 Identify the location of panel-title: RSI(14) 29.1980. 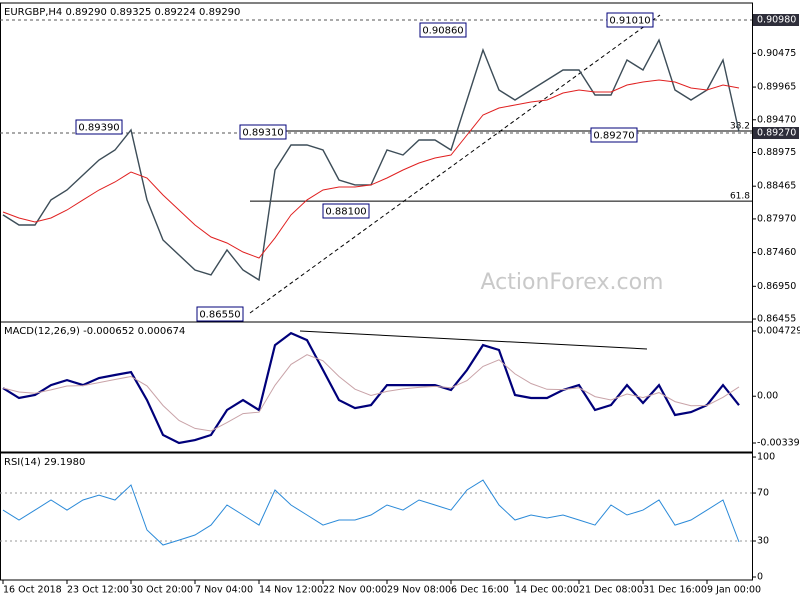
(44, 462).